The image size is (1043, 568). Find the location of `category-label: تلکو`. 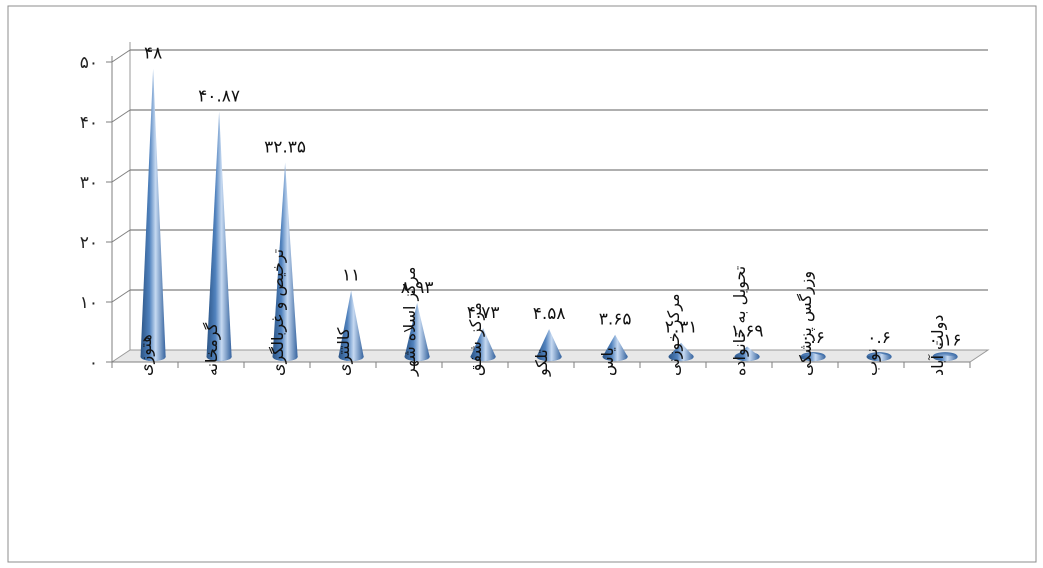

category-label: تلکو is located at coordinates (542, 363).